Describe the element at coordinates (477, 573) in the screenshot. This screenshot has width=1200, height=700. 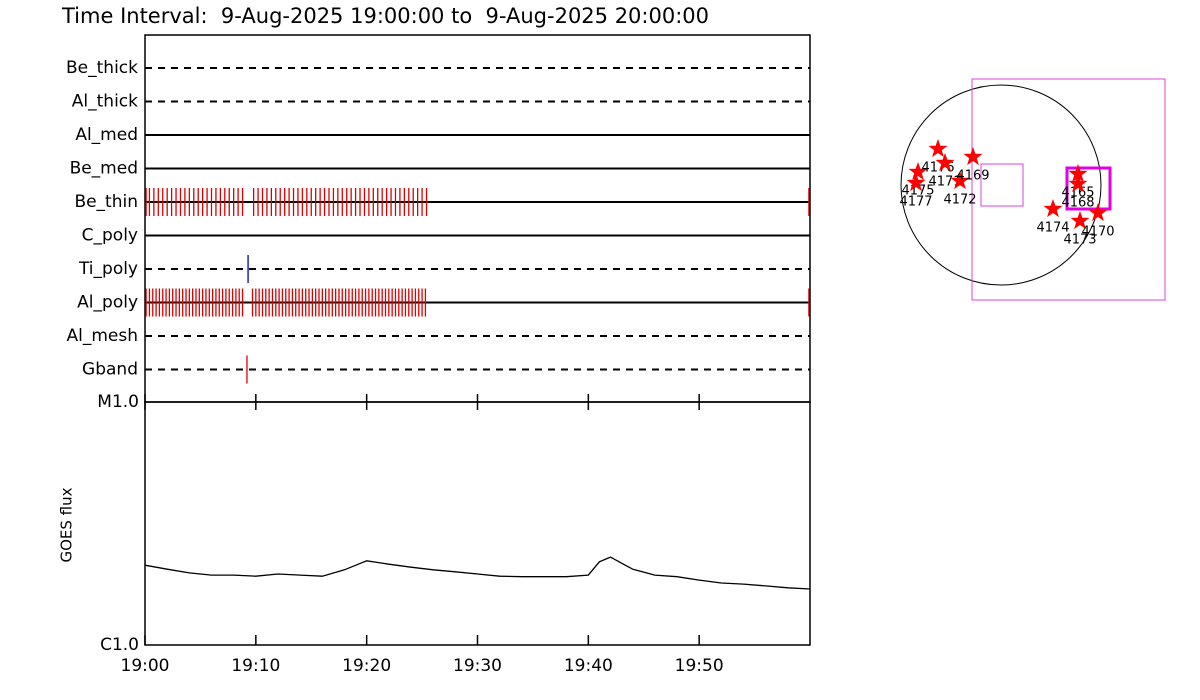
I see `flux-line` at that location.